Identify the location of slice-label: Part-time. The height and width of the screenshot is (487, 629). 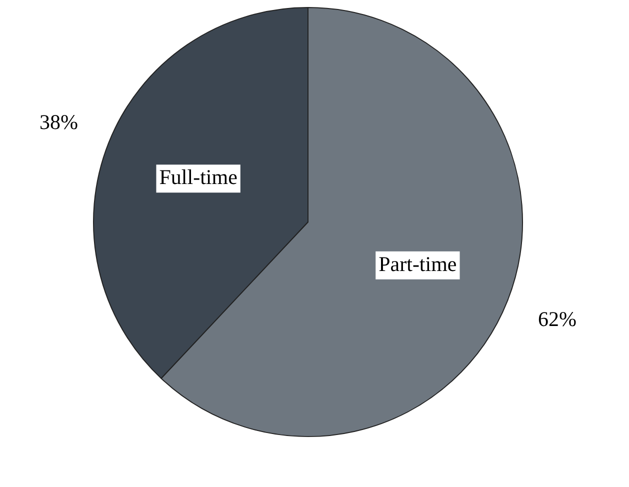
(417, 264).